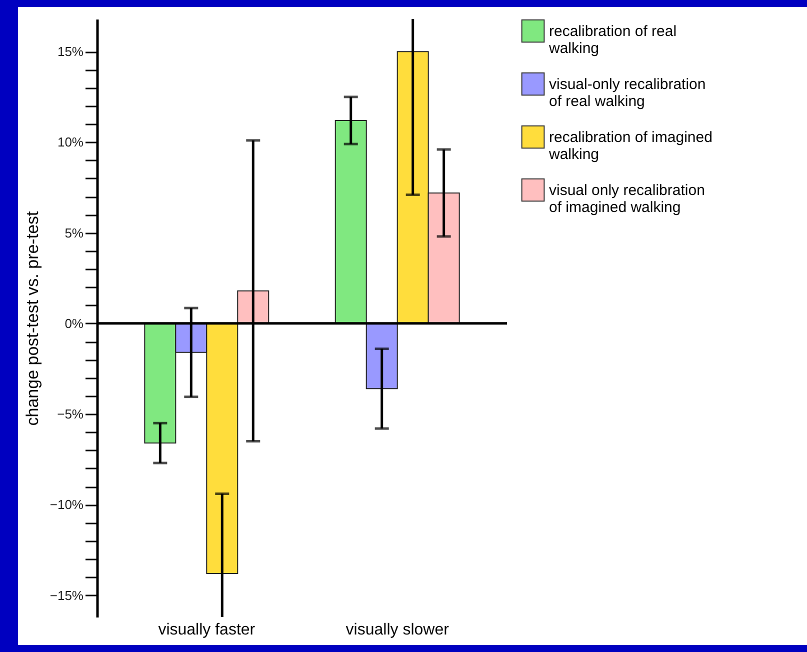 The width and height of the screenshot is (807, 652). Describe the element at coordinates (612, 40) in the screenshot. I see `legend-label: recalibration of real walking` at that location.